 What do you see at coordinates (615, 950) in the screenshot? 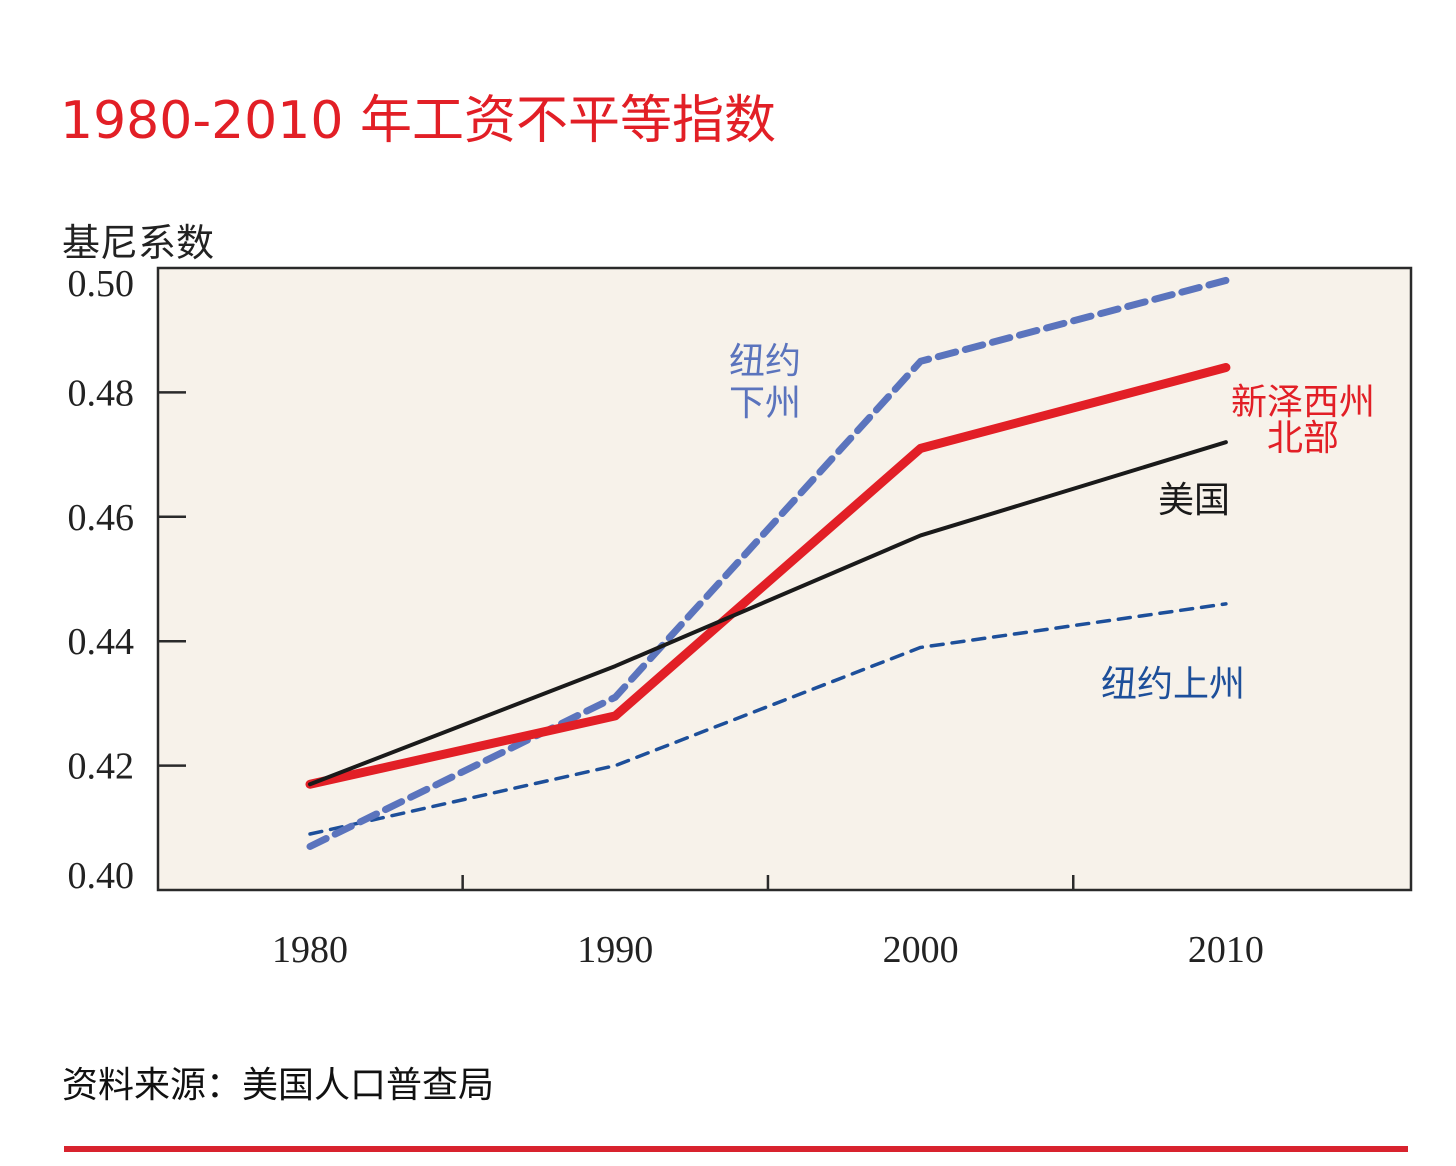
I see `x-tick-label: 1990` at bounding box center [615, 950].